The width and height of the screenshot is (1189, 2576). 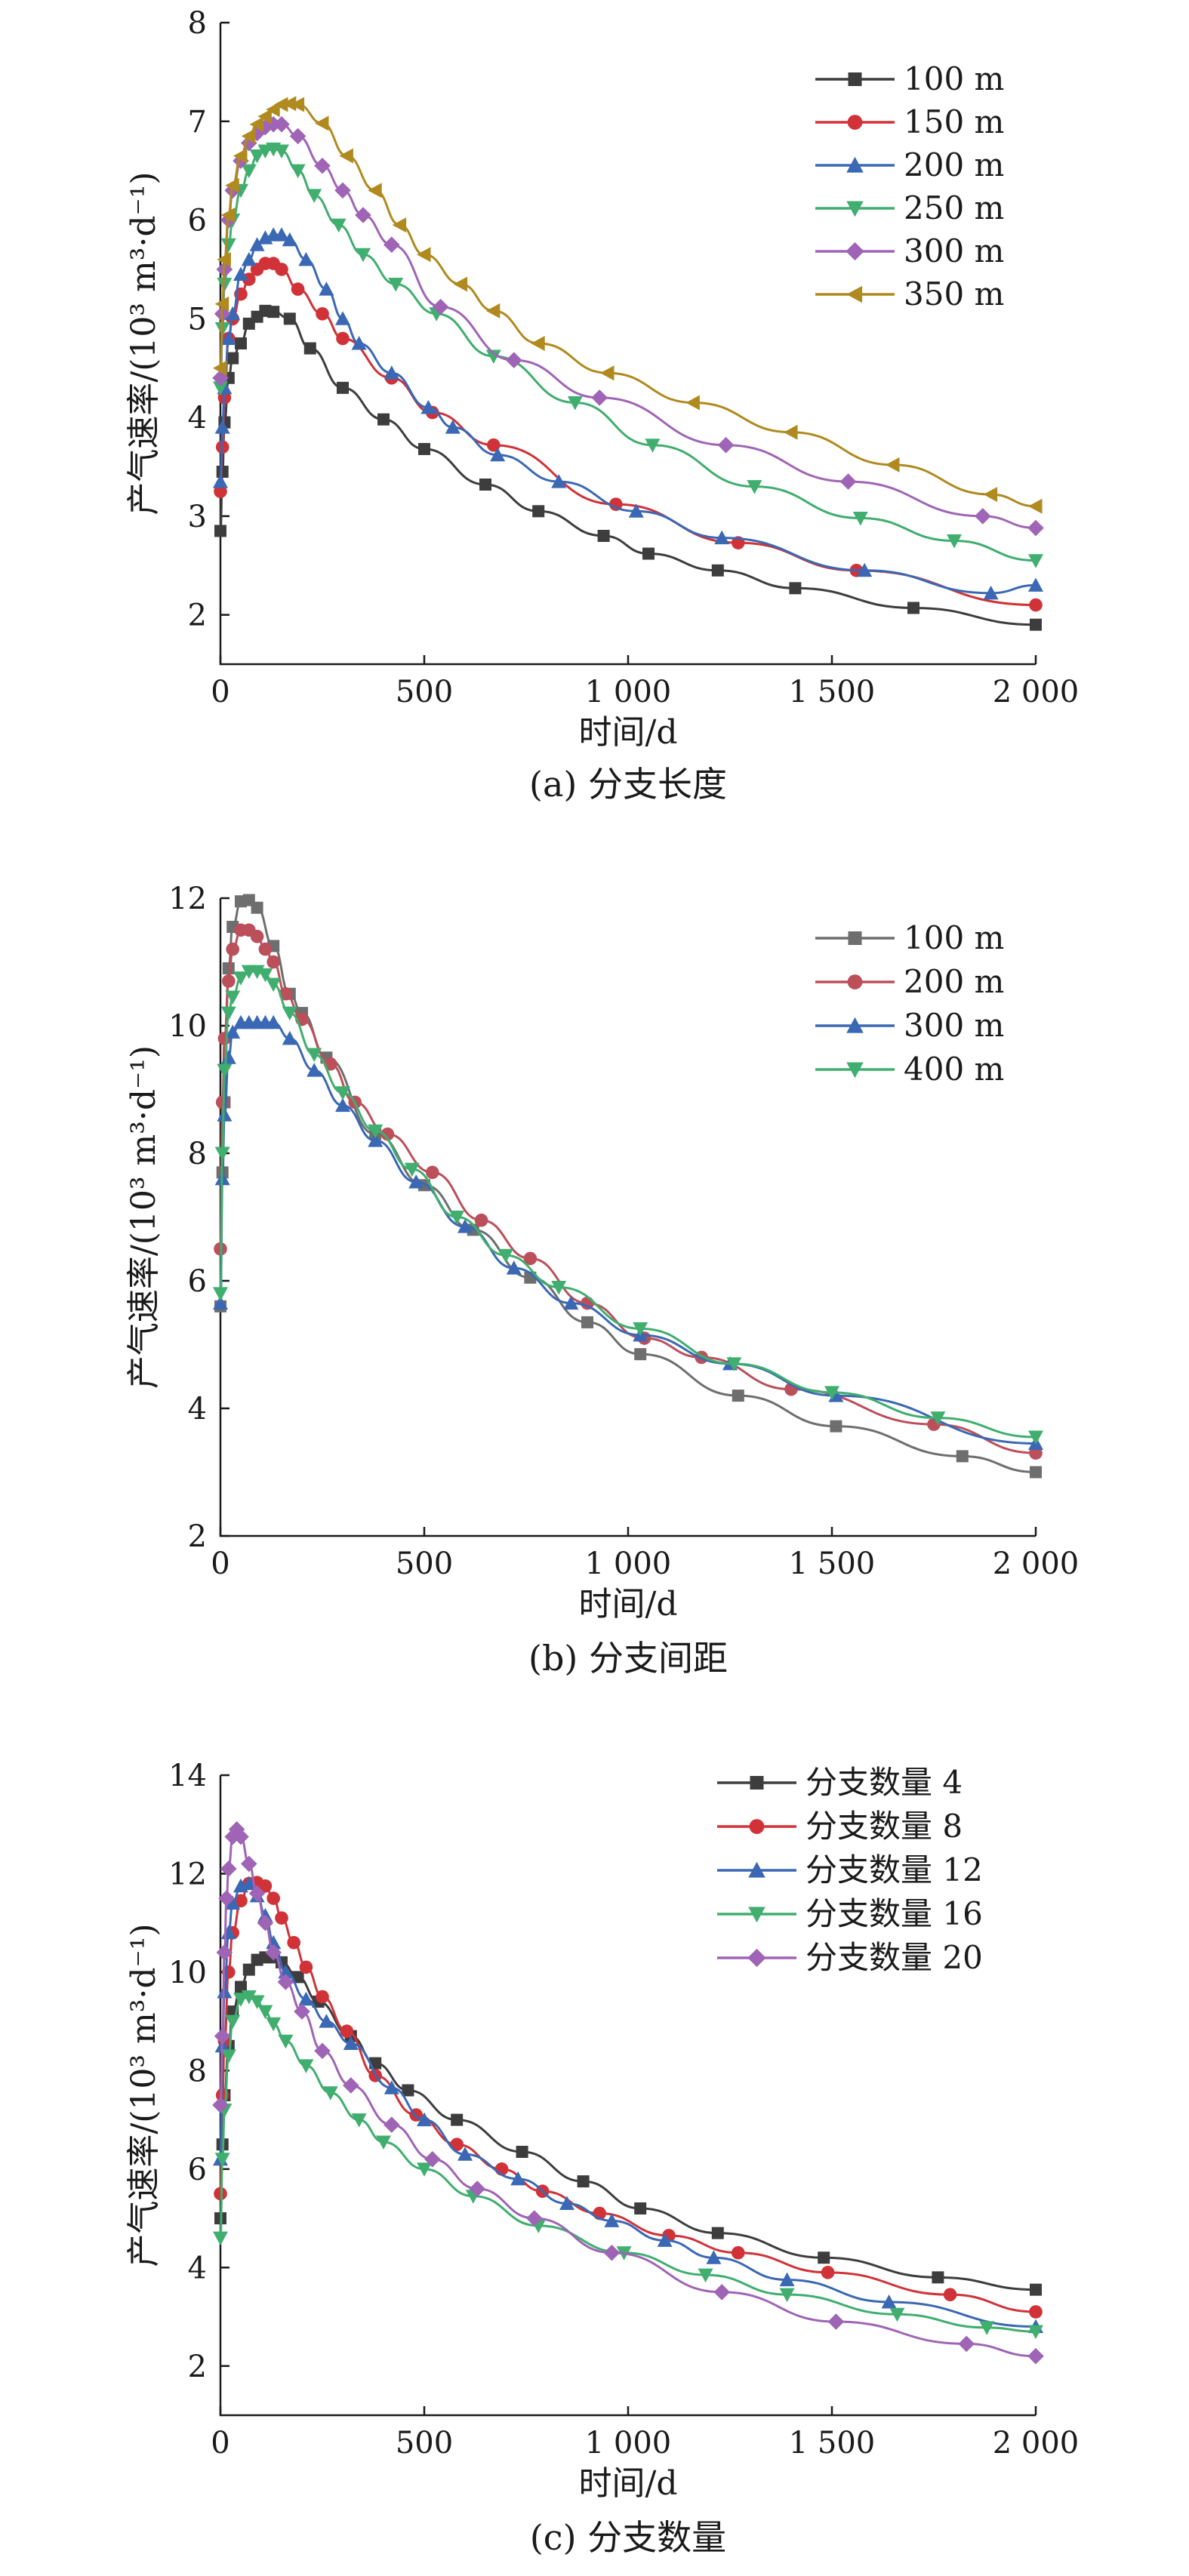 What do you see at coordinates (424, 692) in the screenshot?
I see `x-tick-label: 500` at bounding box center [424, 692].